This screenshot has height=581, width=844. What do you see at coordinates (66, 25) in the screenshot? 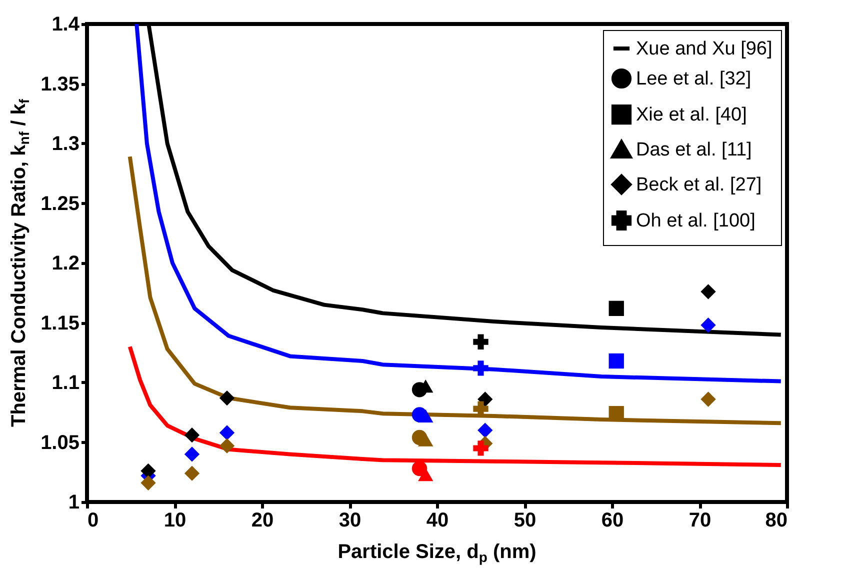
I see `y-tick-label: 1.4` at bounding box center [66, 25].